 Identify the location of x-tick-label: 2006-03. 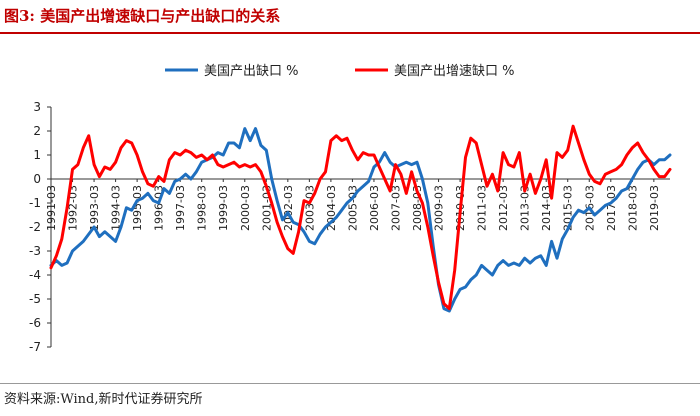
(374, 208).